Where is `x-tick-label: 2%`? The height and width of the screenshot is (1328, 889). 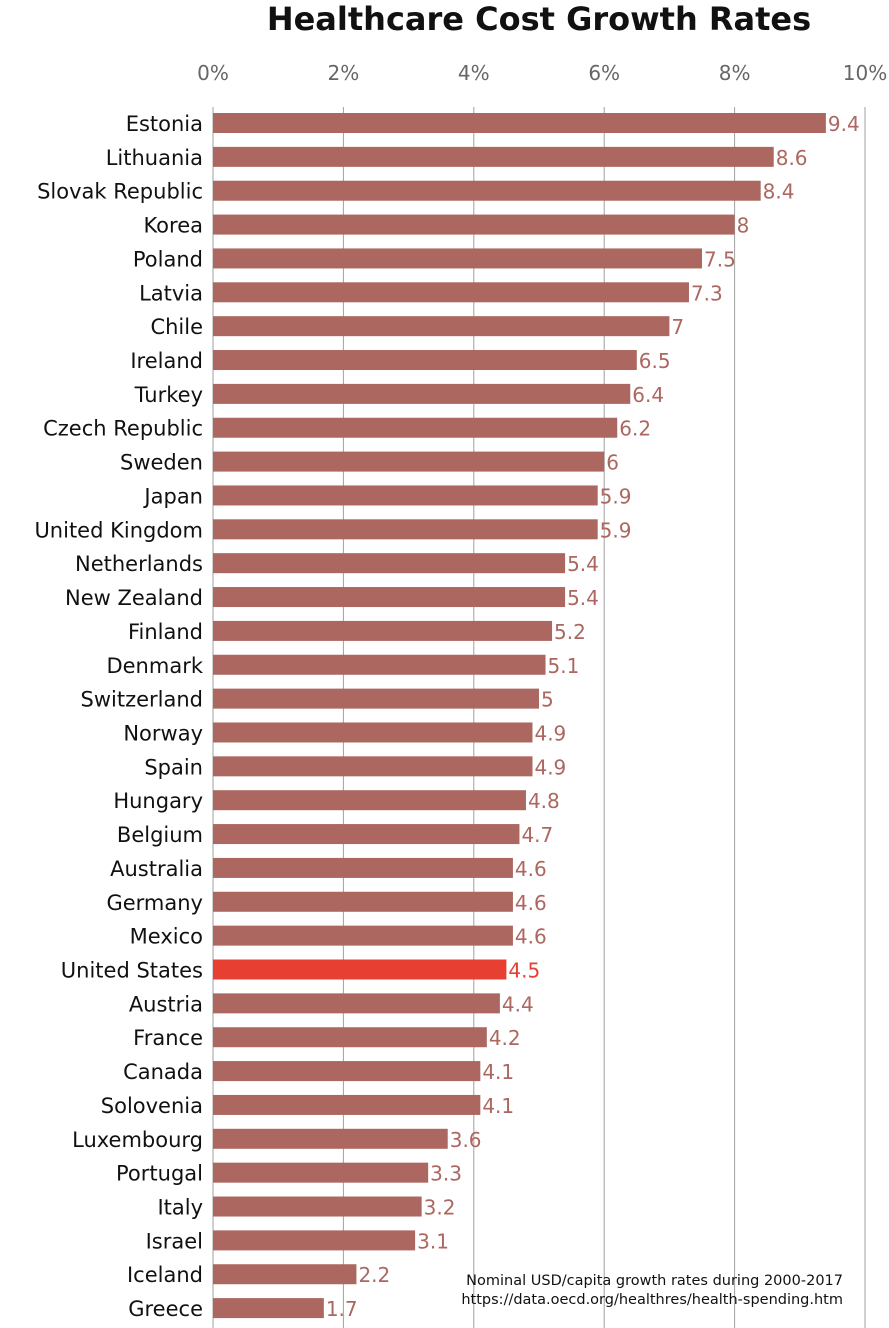
x-tick-label: 2% is located at coordinates (344, 73).